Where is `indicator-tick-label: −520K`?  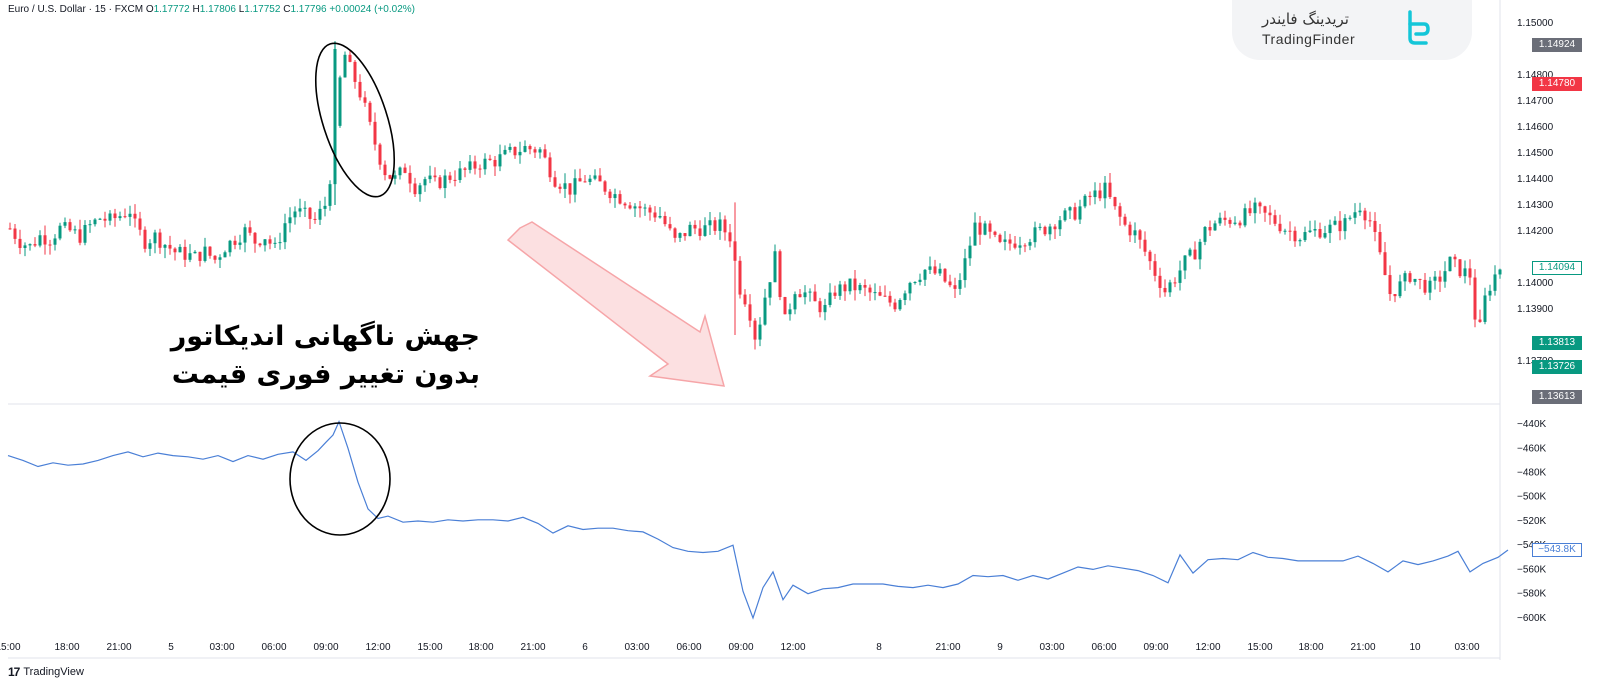
indicator-tick-label: −520K is located at coordinates (1532, 521).